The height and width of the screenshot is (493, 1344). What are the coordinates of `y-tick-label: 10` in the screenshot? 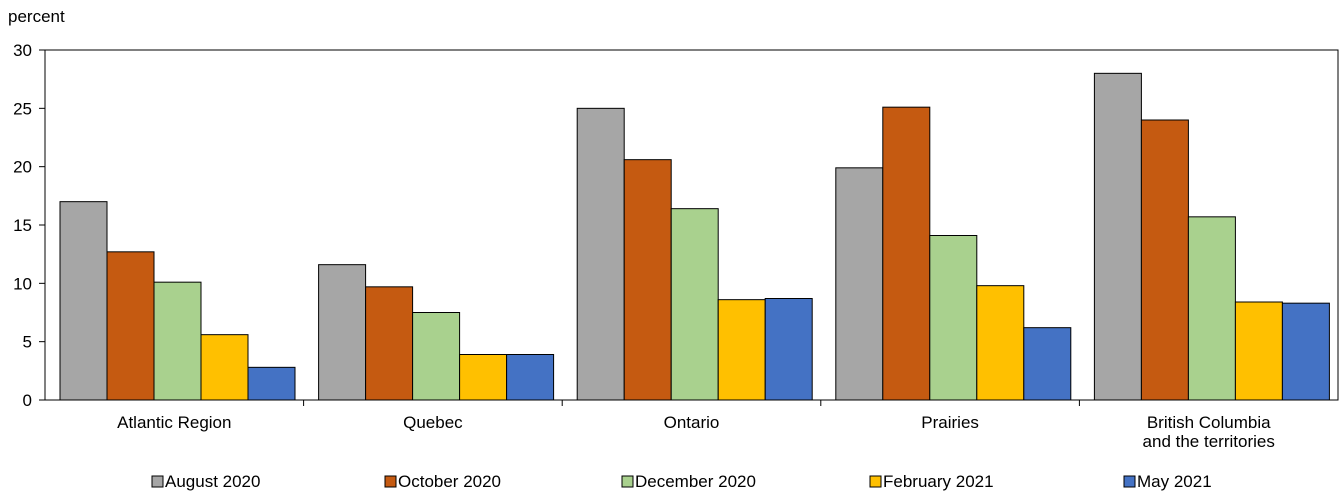 It's located at (22, 283).